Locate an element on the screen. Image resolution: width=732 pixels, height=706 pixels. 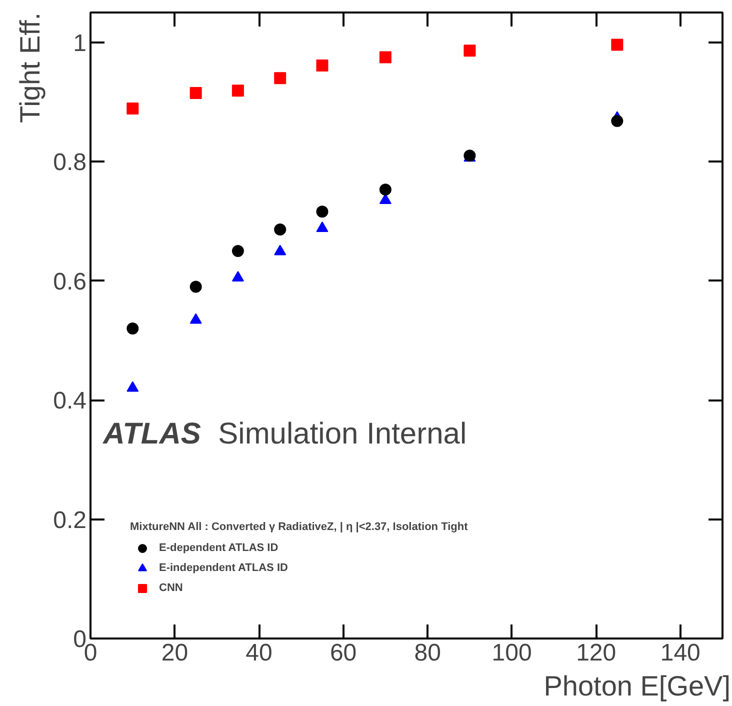
y-tick-label: 0.8 is located at coordinates (70, 162).